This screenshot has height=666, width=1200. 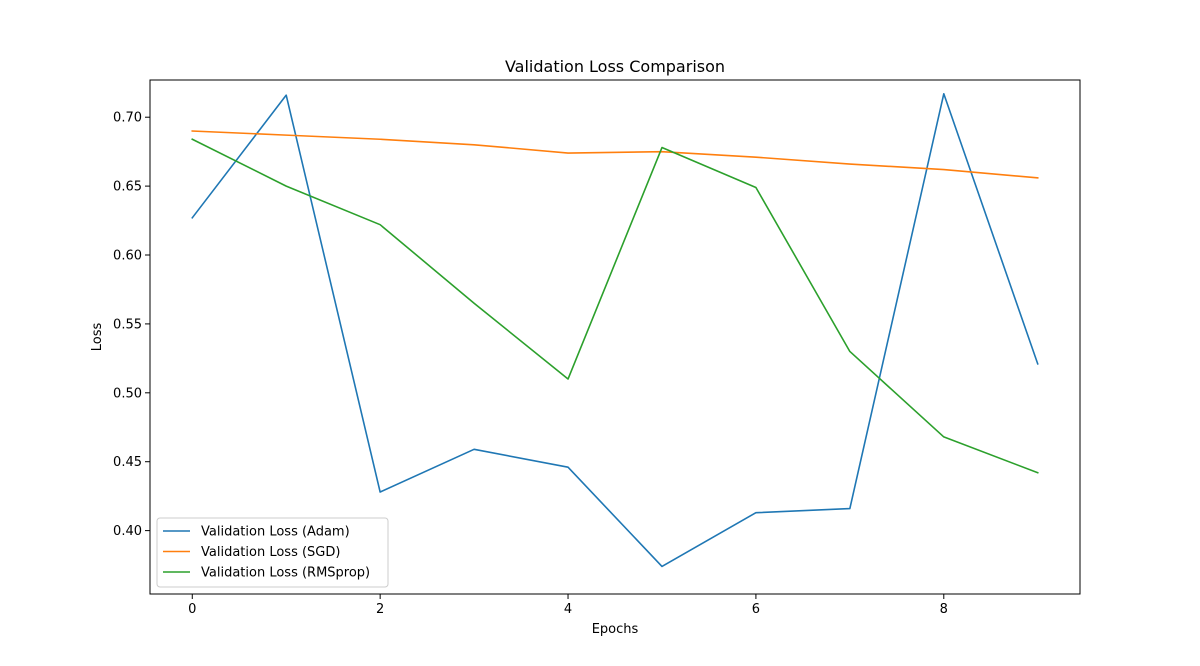 What do you see at coordinates (192, 609) in the screenshot?
I see `x-tick-label: 0` at bounding box center [192, 609].